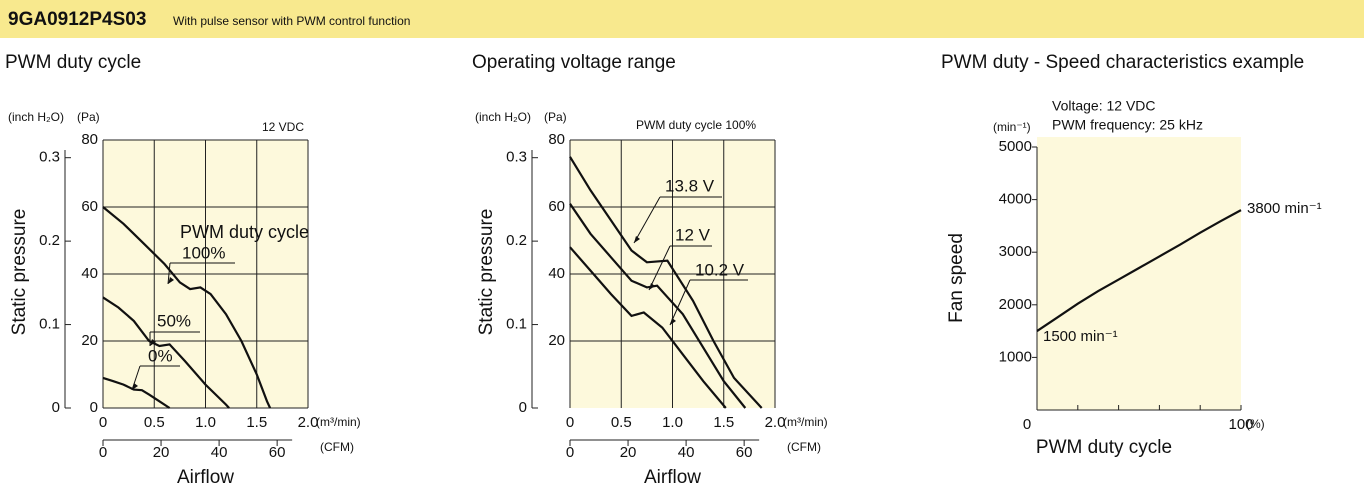 The image size is (1364, 493). What do you see at coordinates (1015, 356) in the screenshot?
I see `y-tick-label: 1000` at bounding box center [1015, 356].